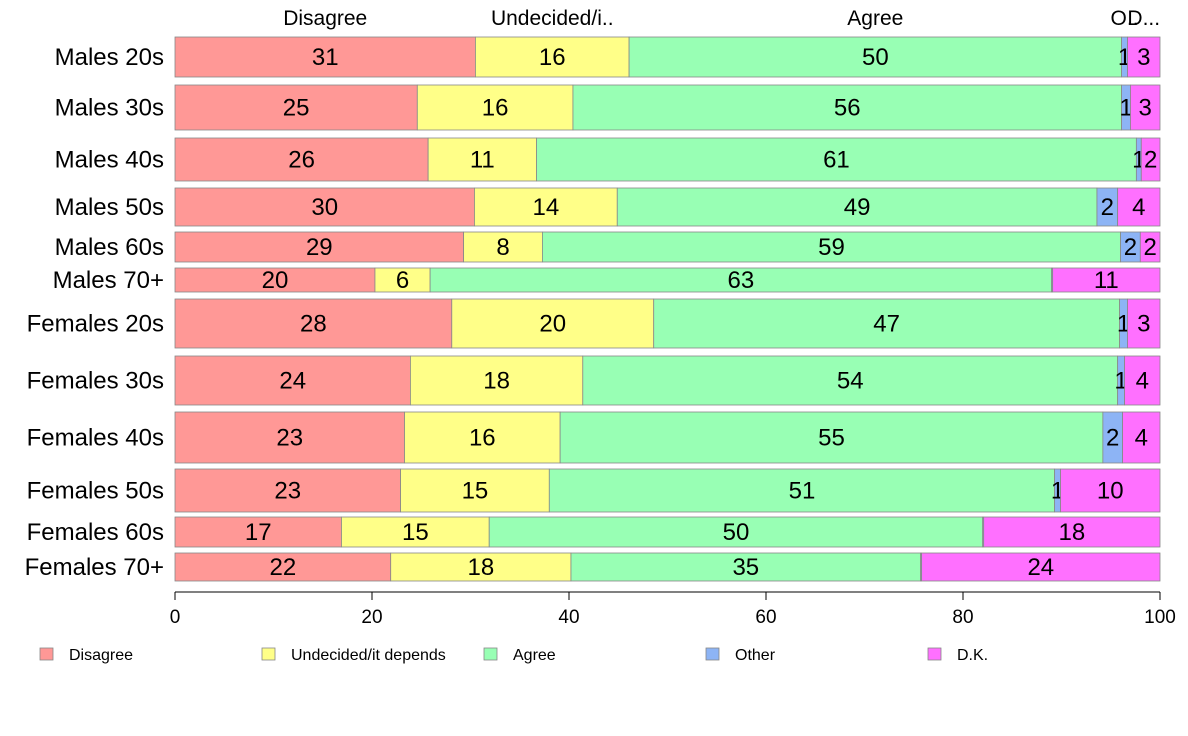  I want to click on bar-females-30s-undecided-it-depends, so click(497, 380).